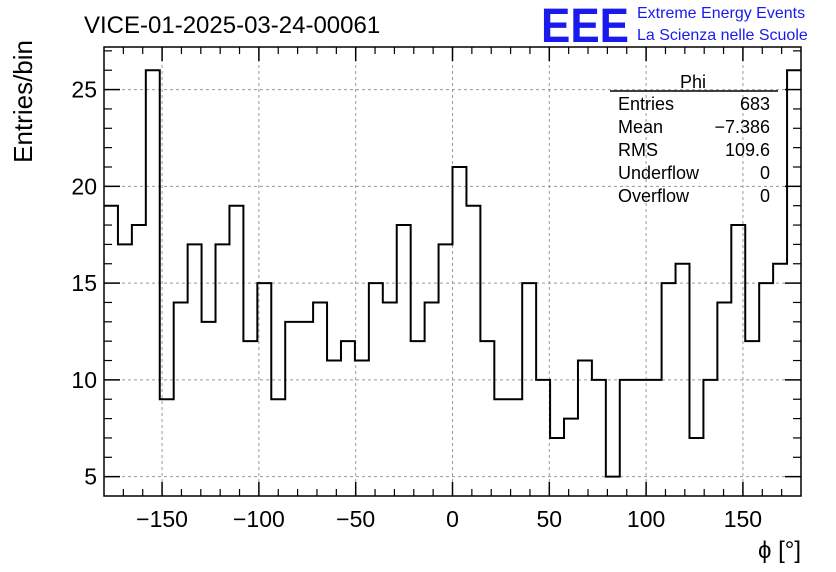 The height and width of the screenshot is (572, 836). I want to click on x-tick-label: −150, so click(162, 519).